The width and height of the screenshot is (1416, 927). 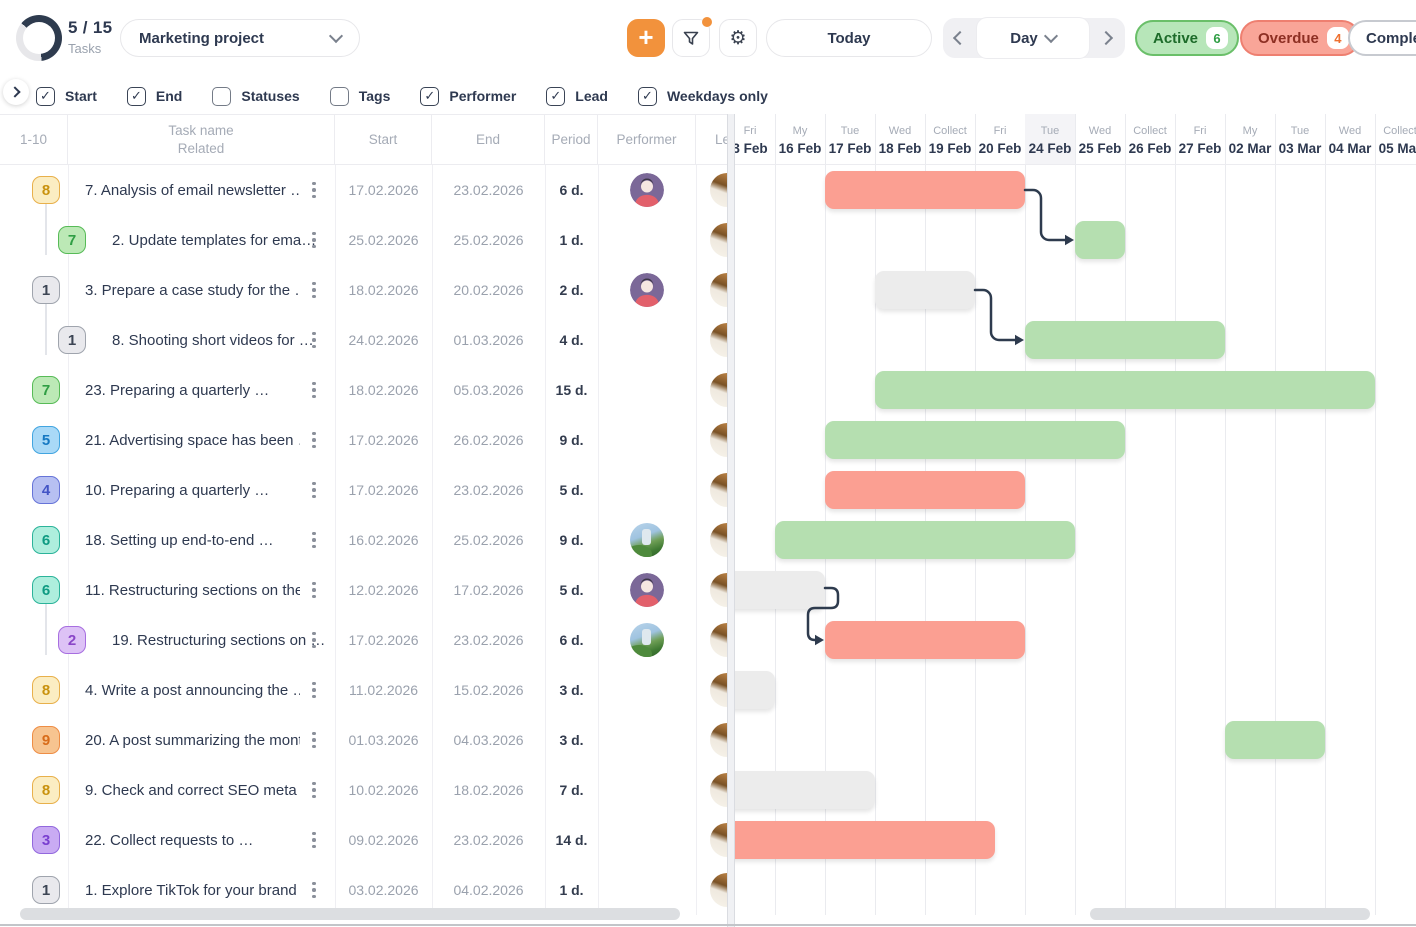 What do you see at coordinates (731, 520) in the screenshot?
I see `panel-splitter` at bounding box center [731, 520].